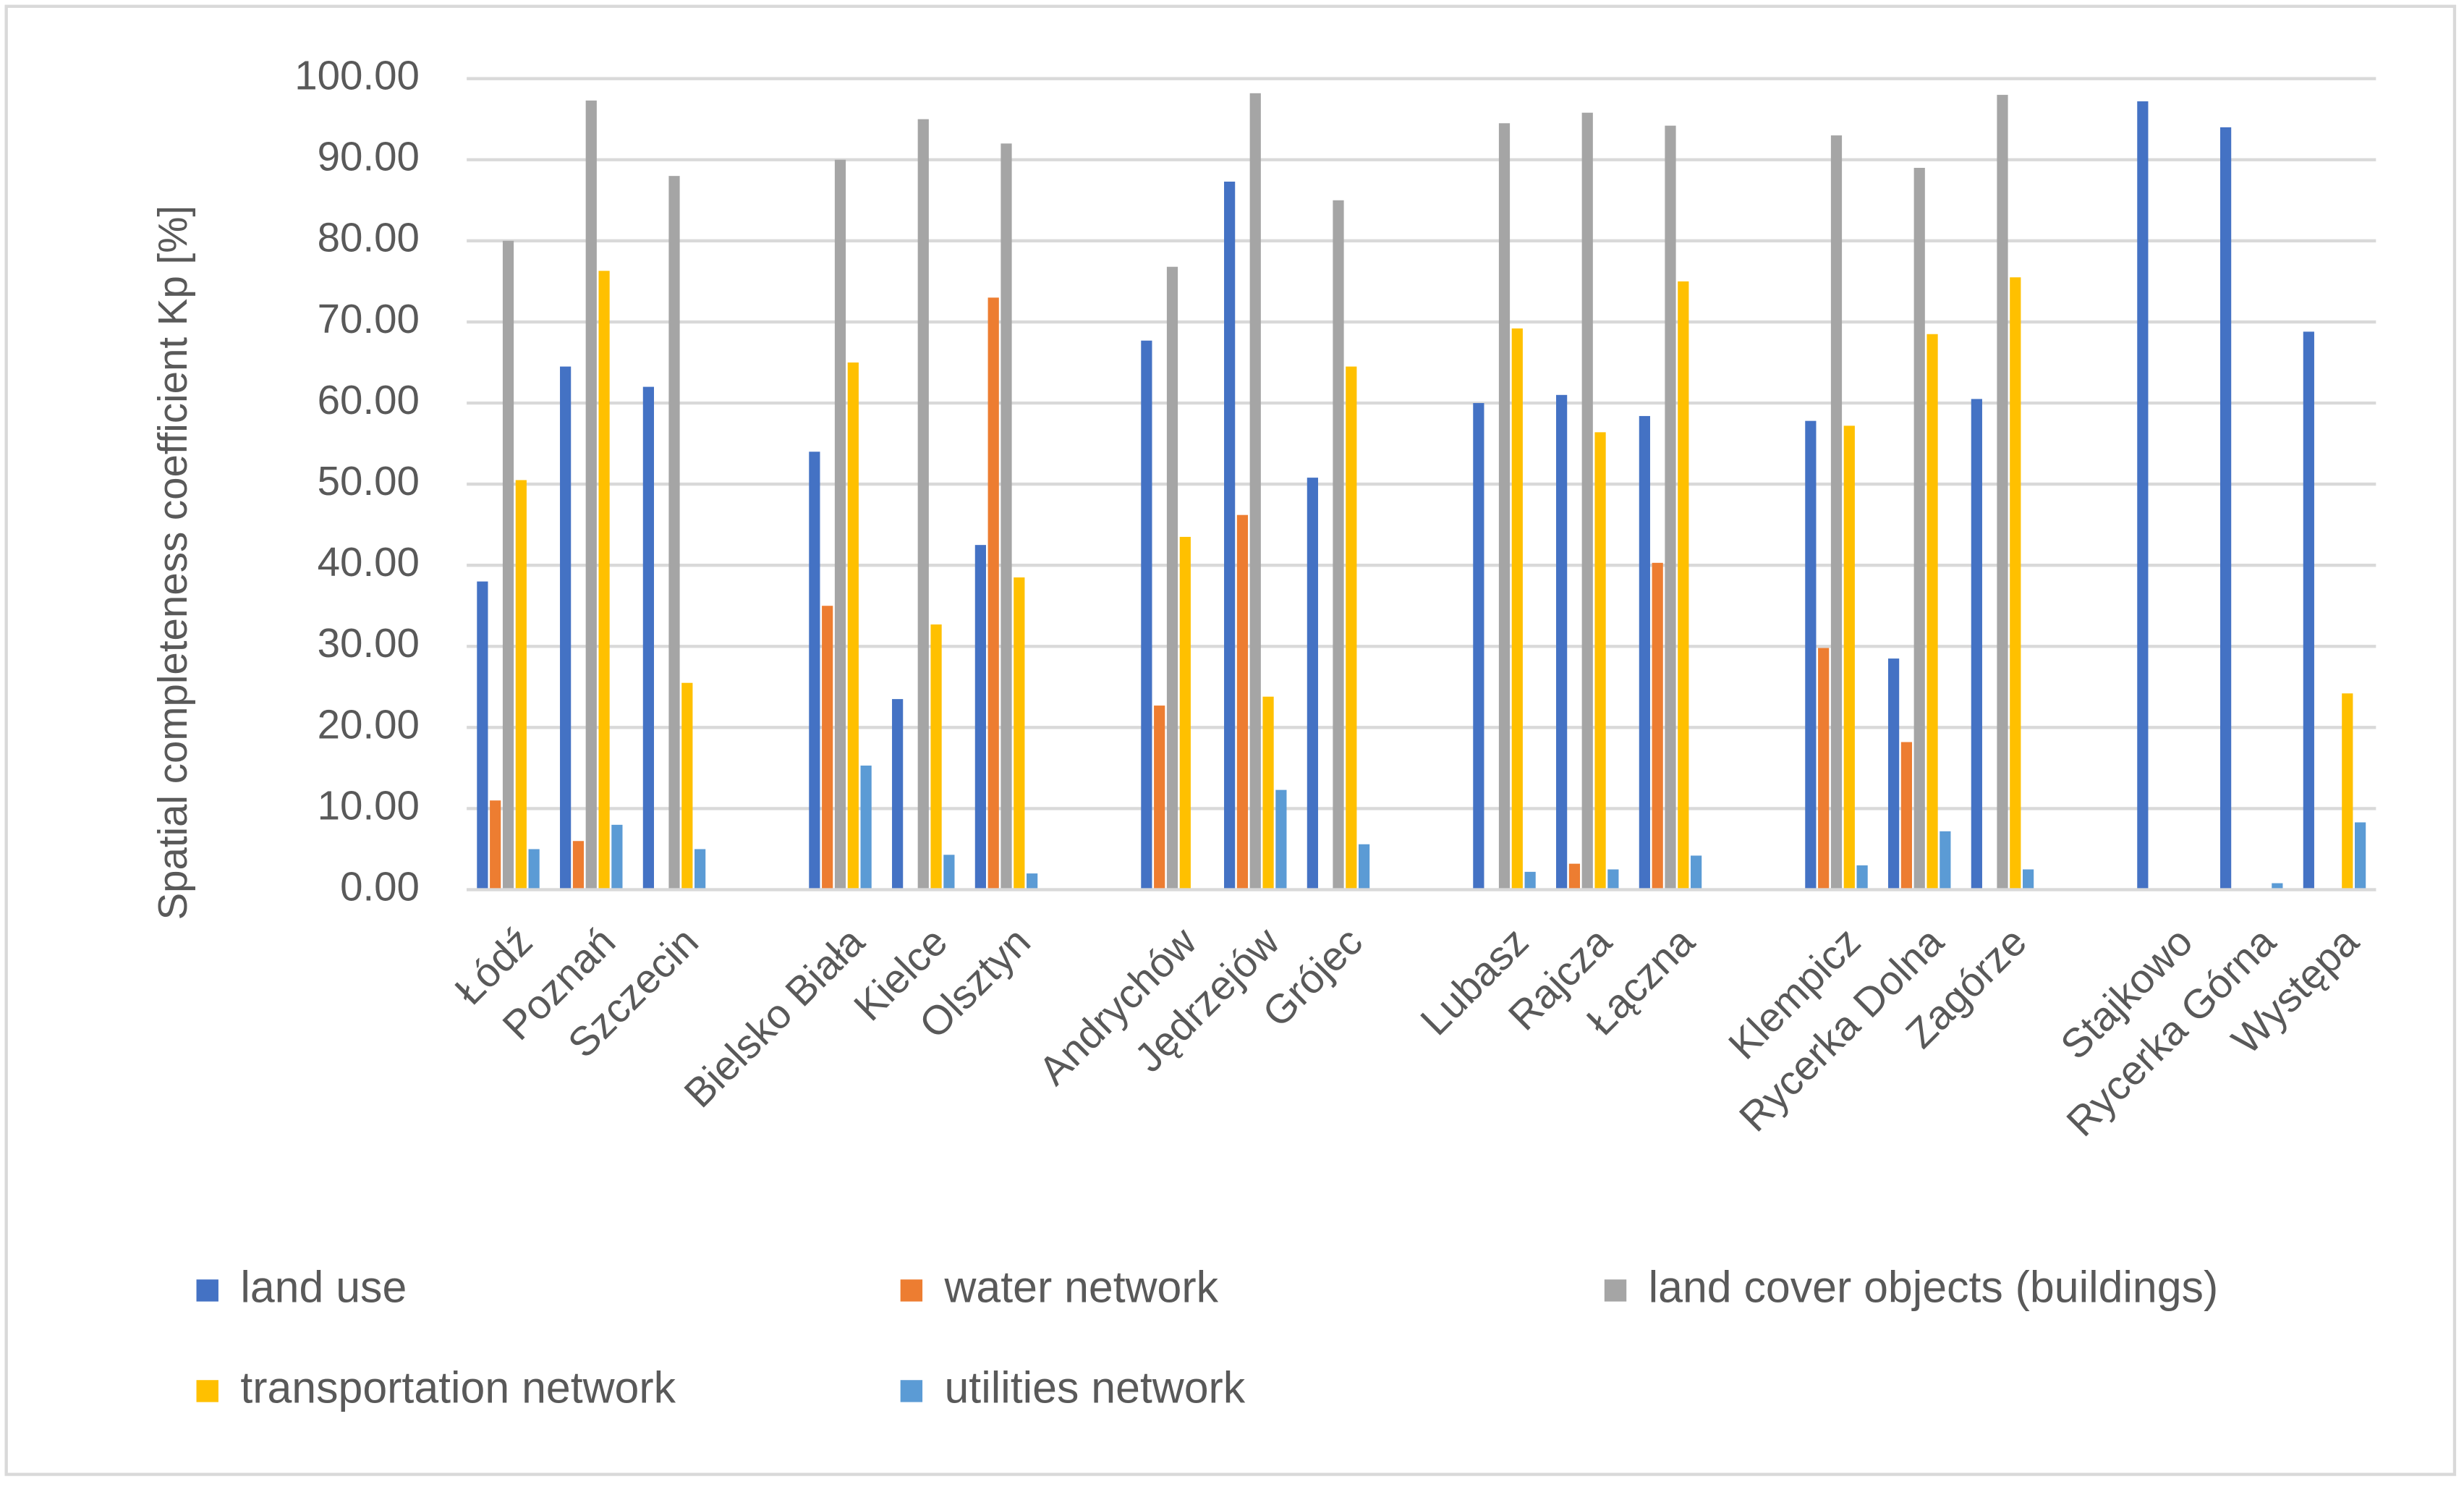 The height and width of the screenshot is (1487, 2464). I want to click on y-tick-label: 80.00, so click(369, 237).